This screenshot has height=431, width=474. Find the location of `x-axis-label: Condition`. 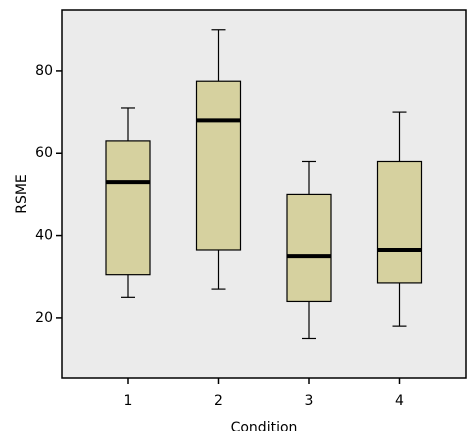

x-axis-label: Condition is located at coordinates (264, 425).